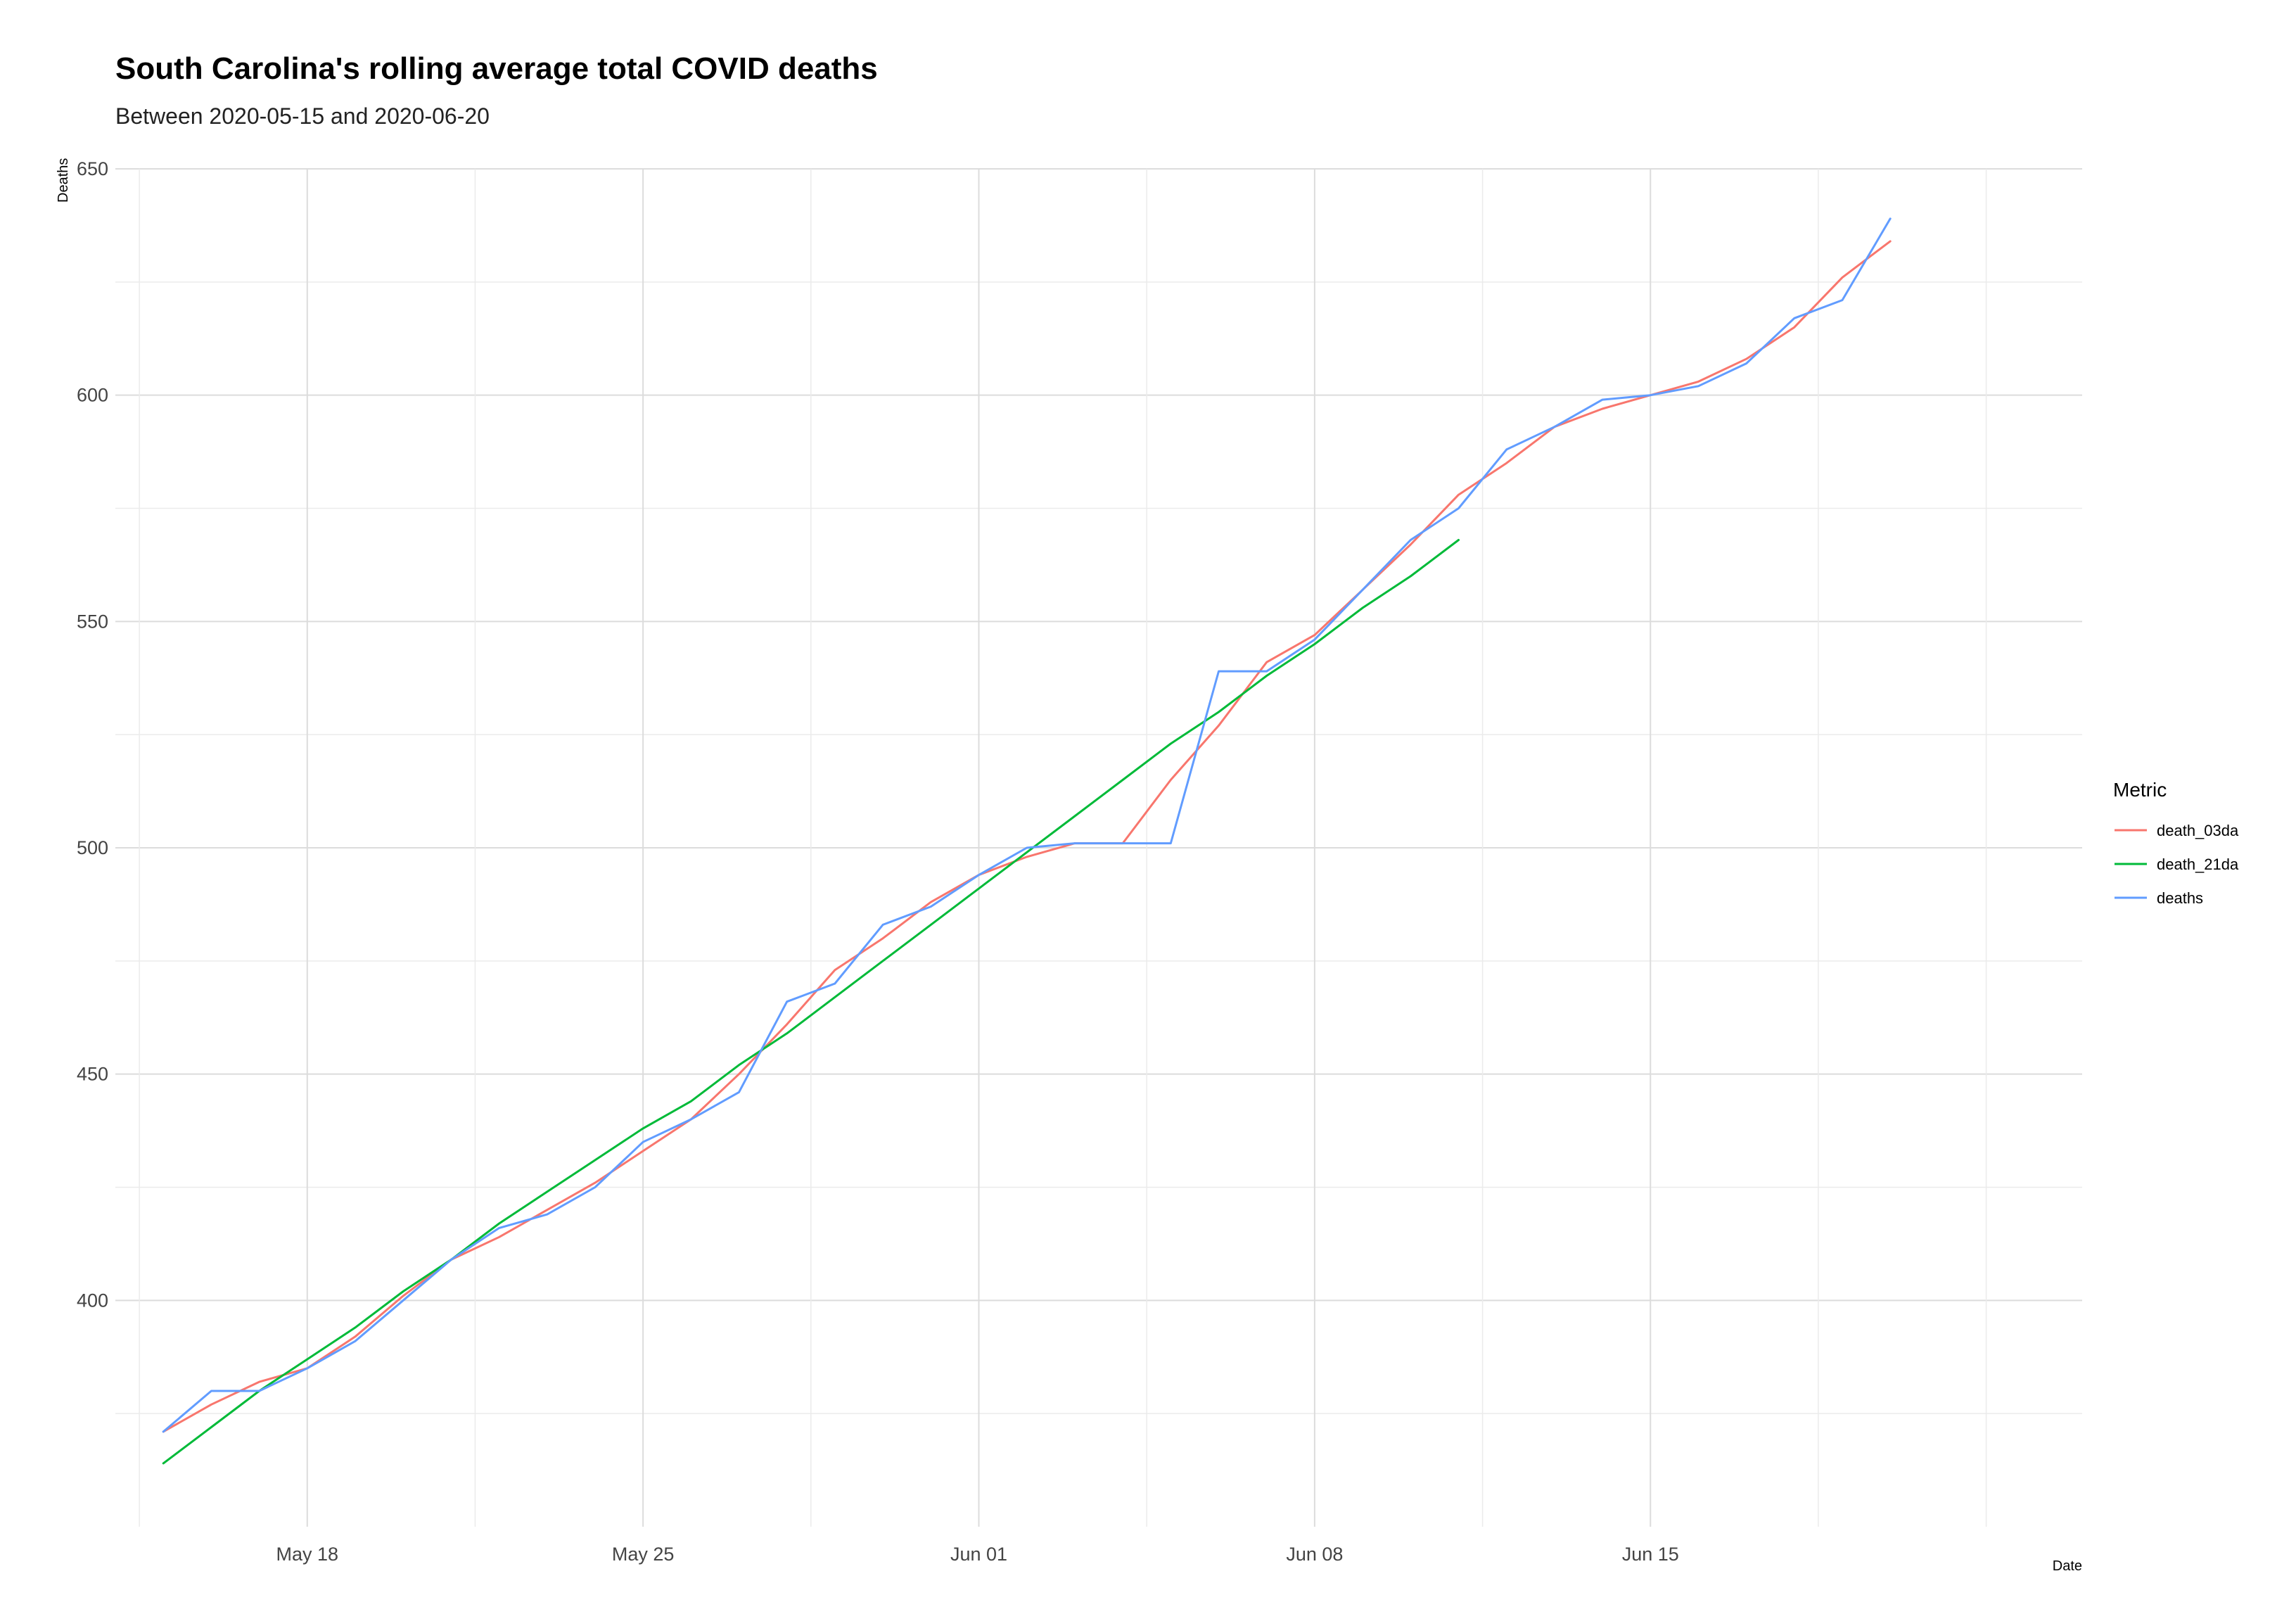 This screenshot has width=2296, height=1621. I want to click on x-axis-title: Date, so click(2067, 1566).